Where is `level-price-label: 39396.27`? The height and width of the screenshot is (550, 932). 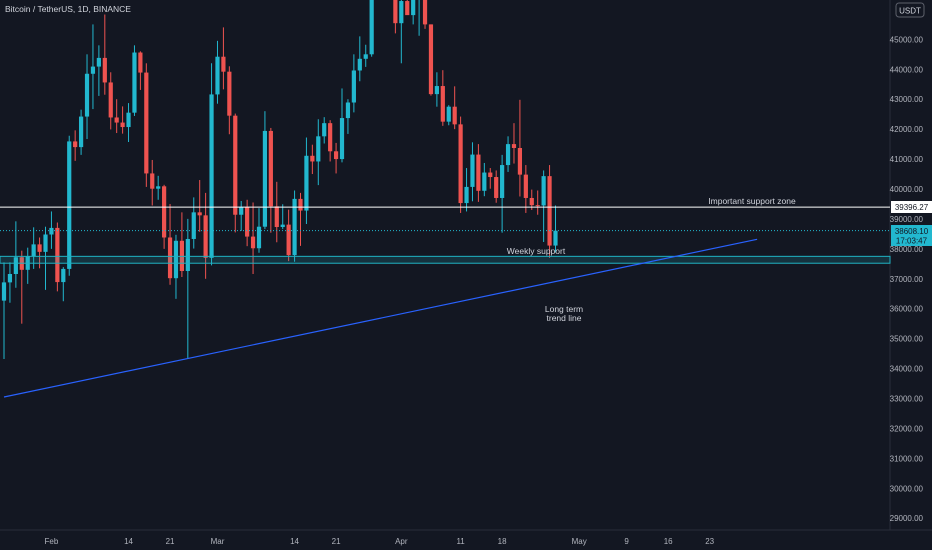
level-price-label: 39396.27 is located at coordinates (912, 207).